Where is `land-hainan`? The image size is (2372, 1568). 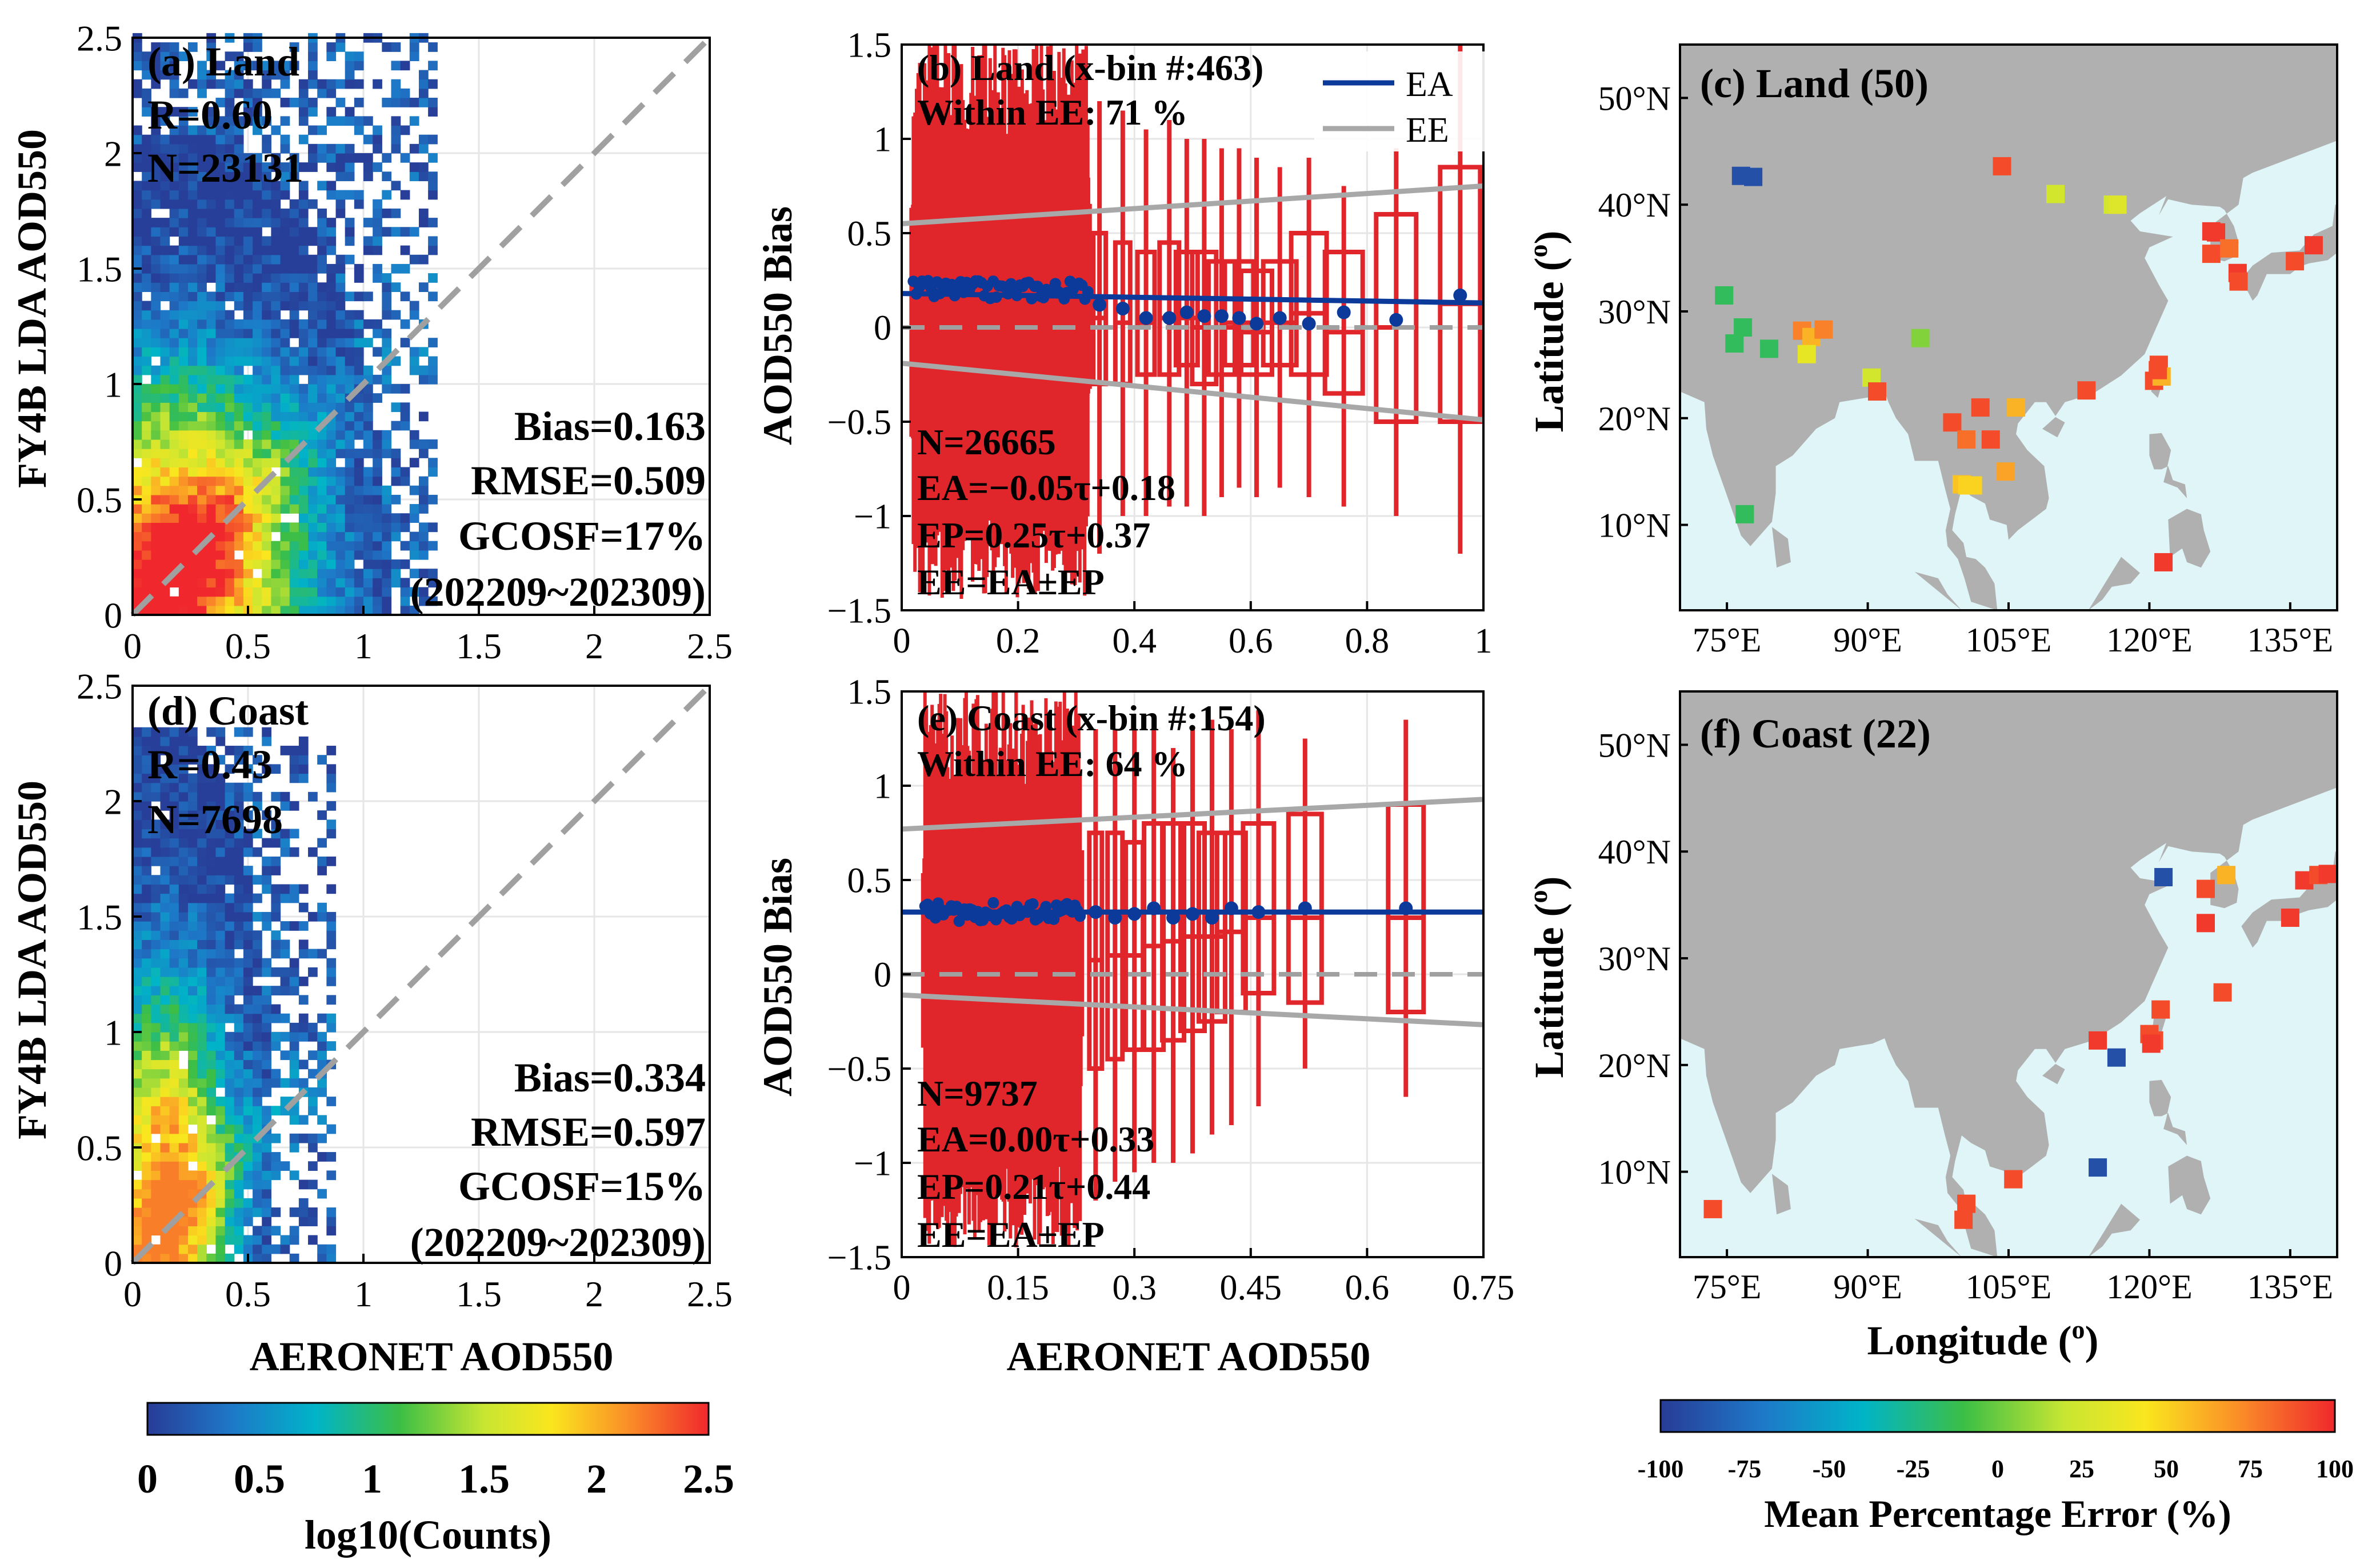
land-hainan is located at coordinates (2053, 427).